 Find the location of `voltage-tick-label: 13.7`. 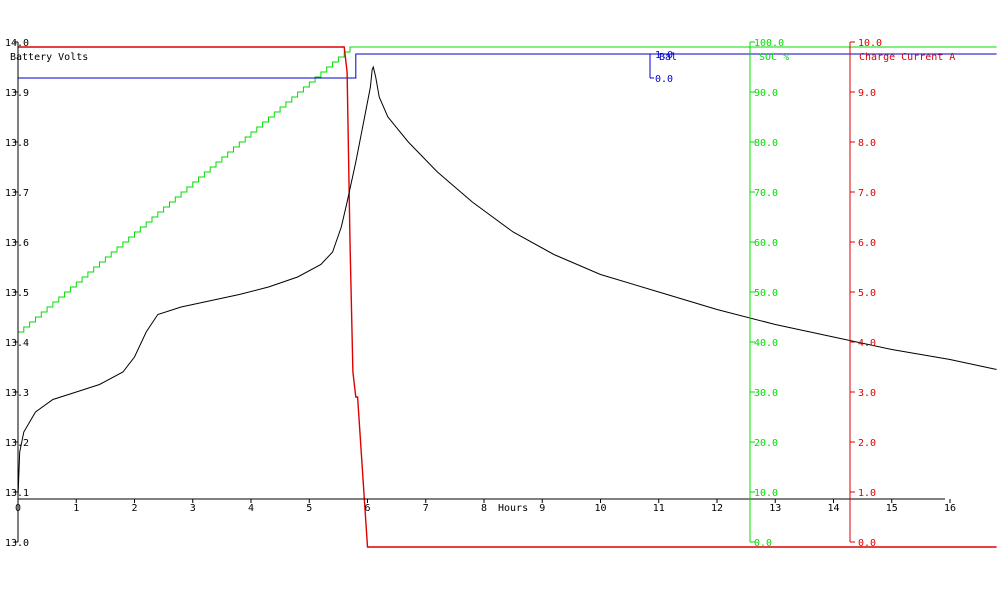

voltage-tick-label: 13.7 is located at coordinates (17, 193).